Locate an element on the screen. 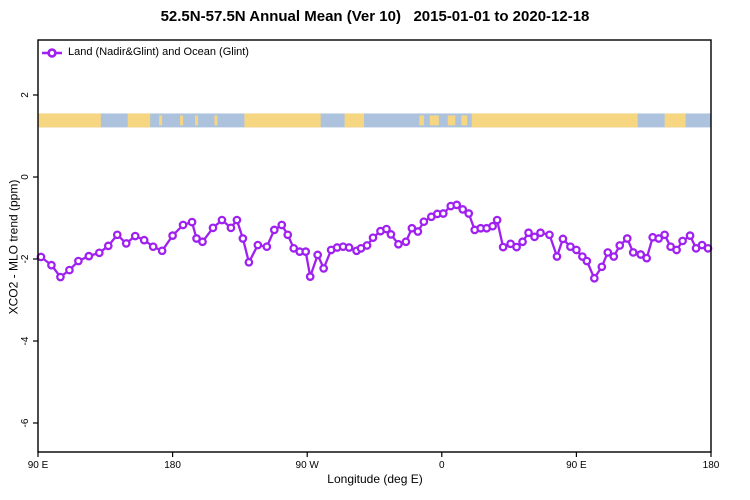  y-tick-label: -2 is located at coordinates (25, 258).